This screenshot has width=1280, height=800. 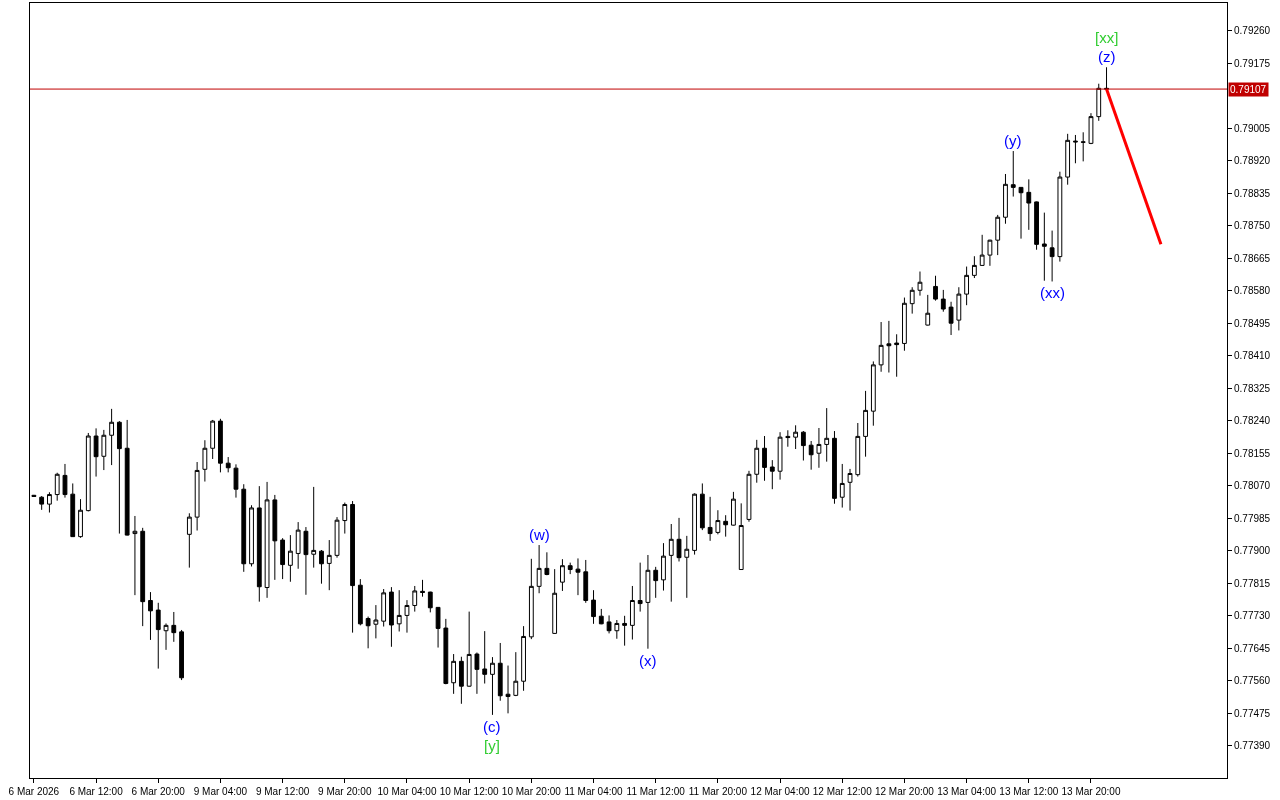 I want to click on x-tick-label: 13 Mar 04:00, so click(x=967, y=791).